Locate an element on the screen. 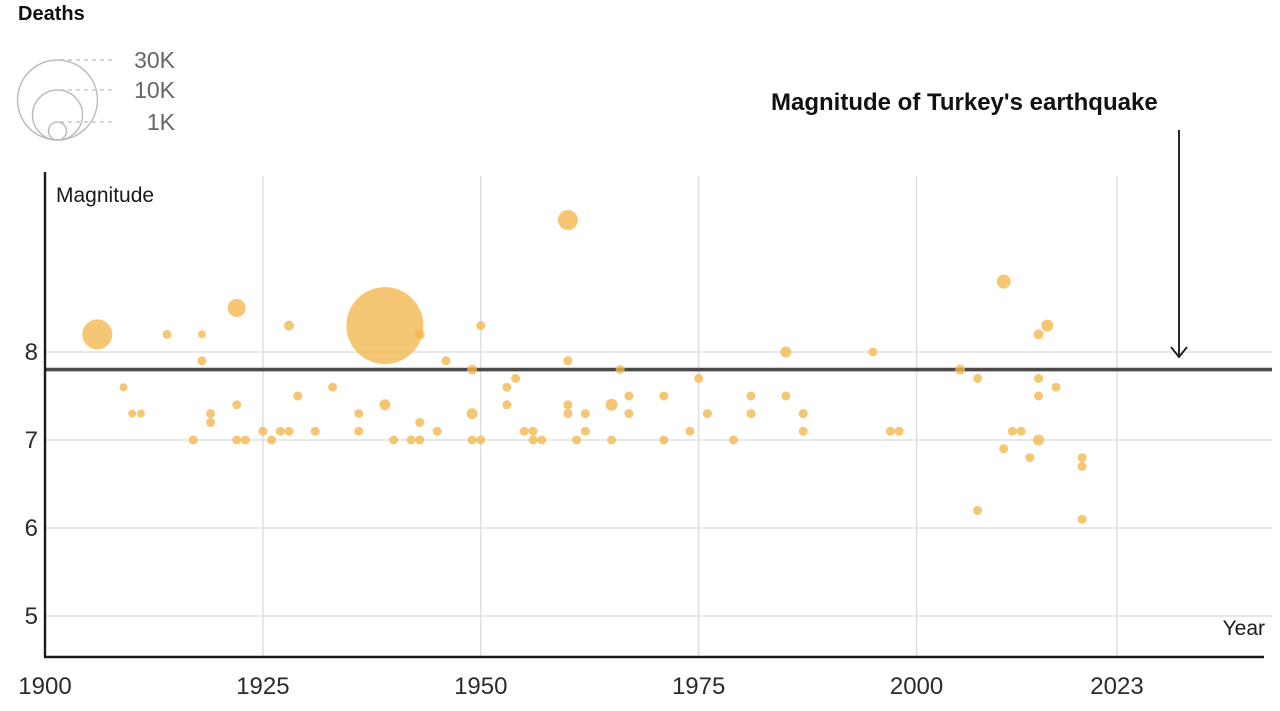  x-tick-label: 2023 is located at coordinates (1116, 686).